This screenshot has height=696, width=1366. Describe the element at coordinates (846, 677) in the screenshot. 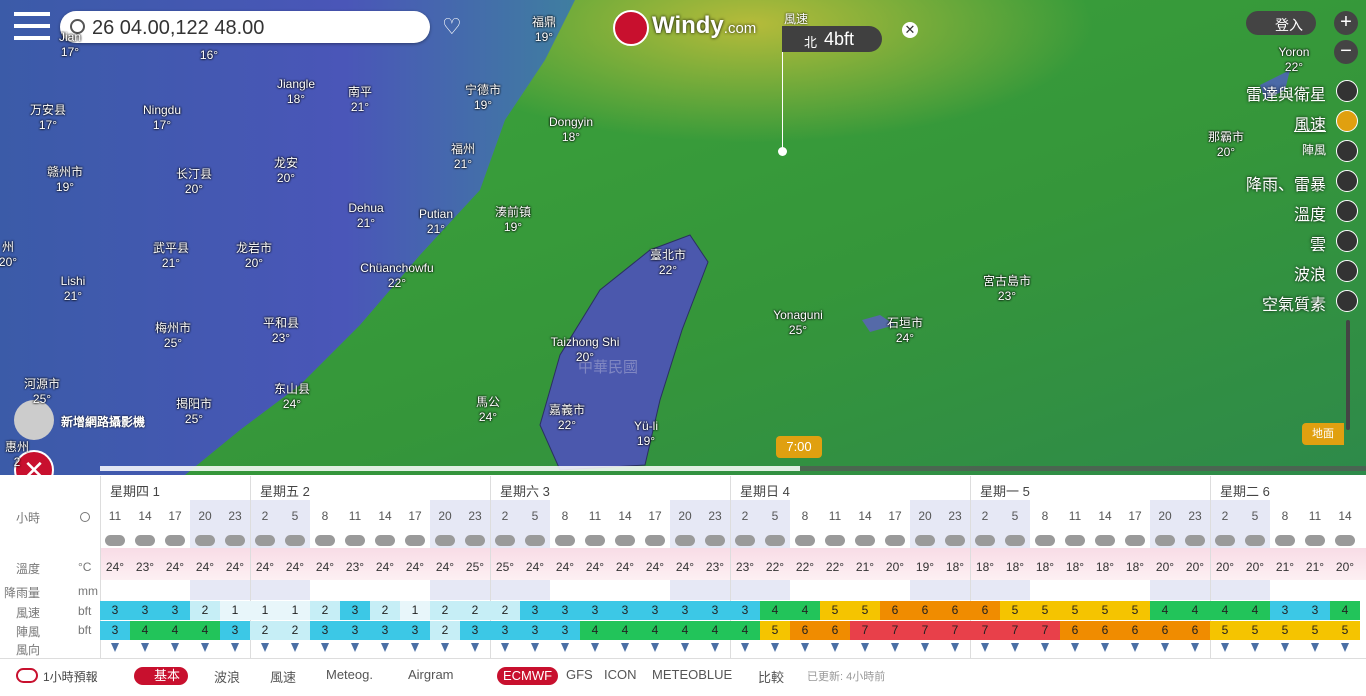

I see `updated: 已更新: 4小時前` at that location.